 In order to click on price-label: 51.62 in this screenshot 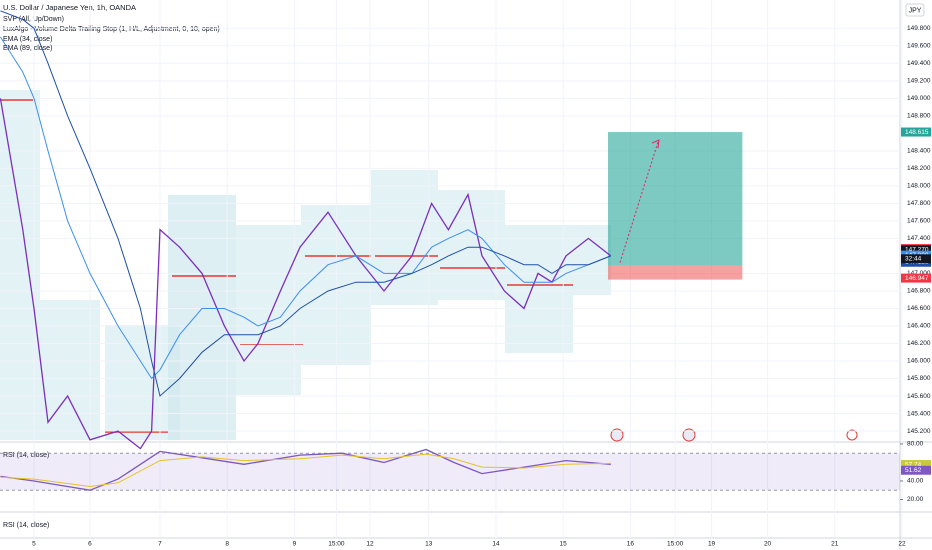, I will do `click(913, 470)`.